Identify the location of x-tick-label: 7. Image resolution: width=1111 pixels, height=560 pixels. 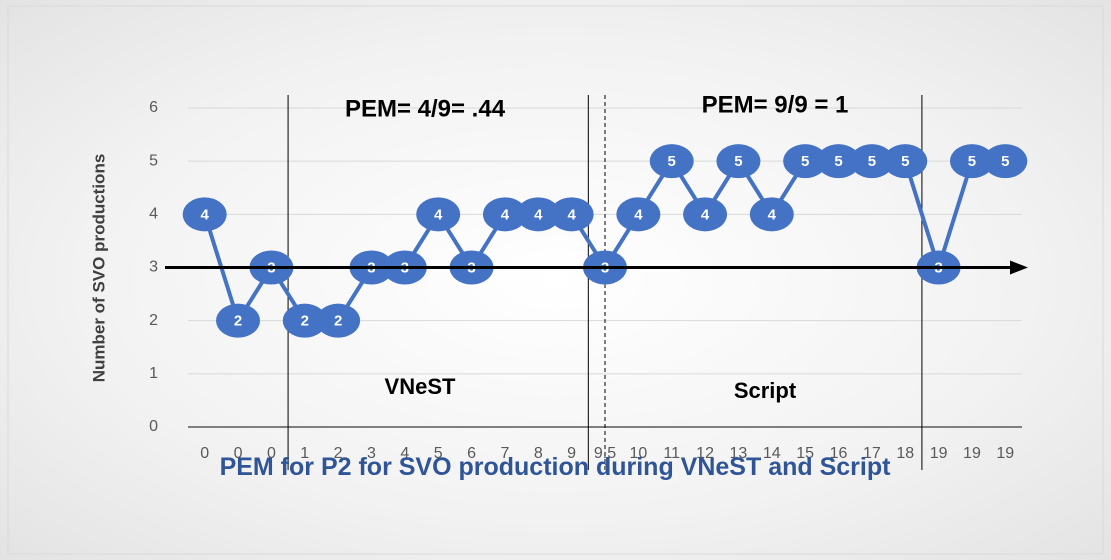
(504, 453).